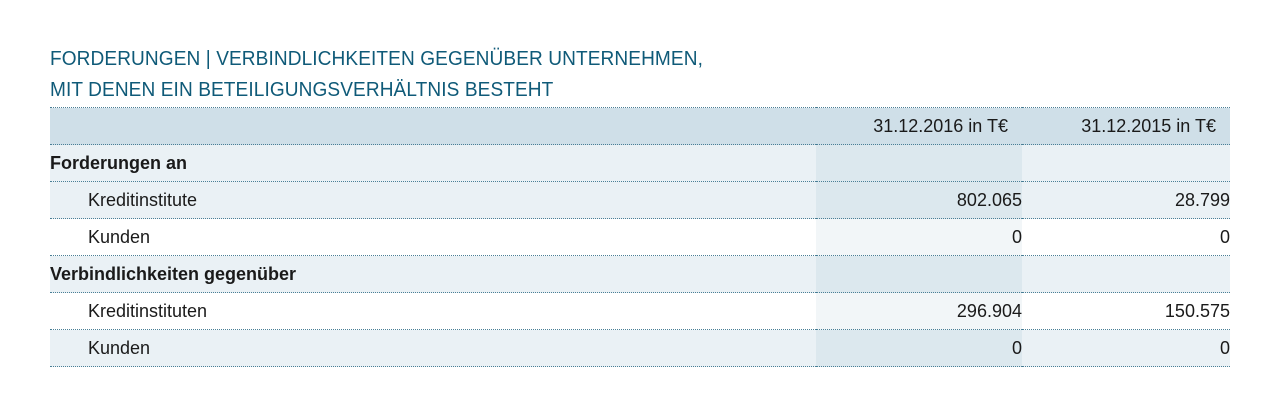  What do you see at coordinates (433, 163) in the screenshot?
I see `row-label: Forderungen an` at bounding box center [433, 163].